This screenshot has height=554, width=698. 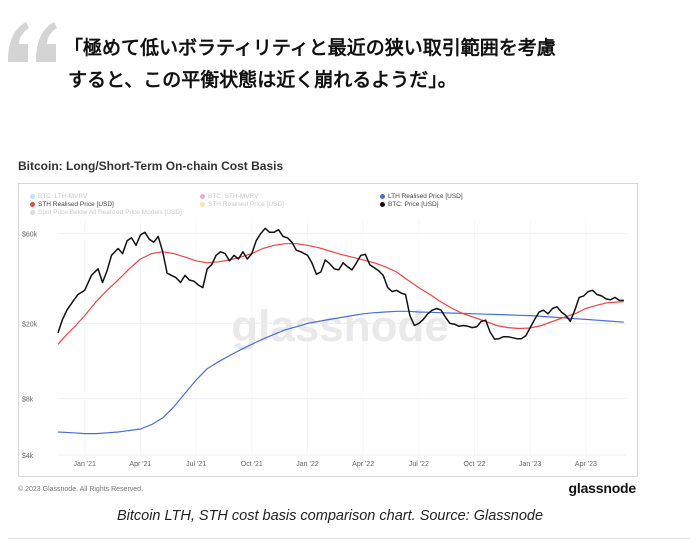 I want to click on legend-label: BTC: STH-MVRV, so click(x=233, y=196).